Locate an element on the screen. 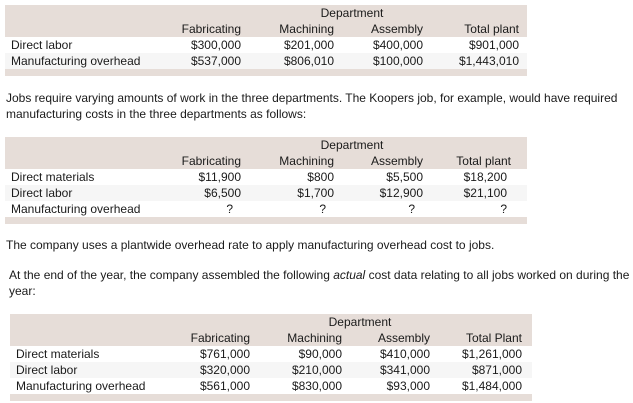 Image resolution: width=633 pixels, height=403 pixels. cell: $18,200 is located at coordinates (475, 177).